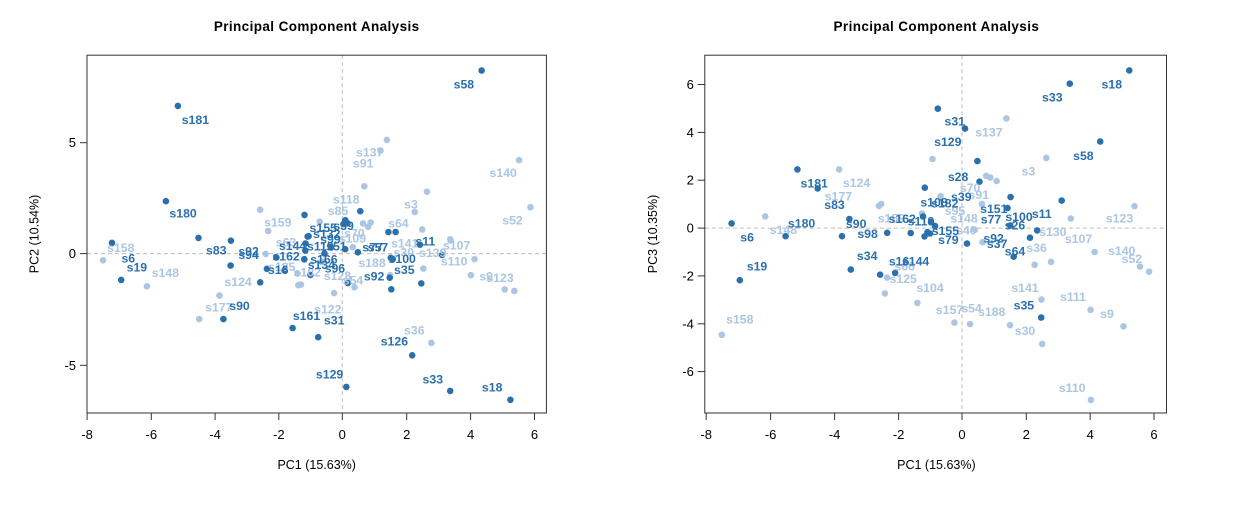  I want to click on svg-text: s104, so click(930, 288).